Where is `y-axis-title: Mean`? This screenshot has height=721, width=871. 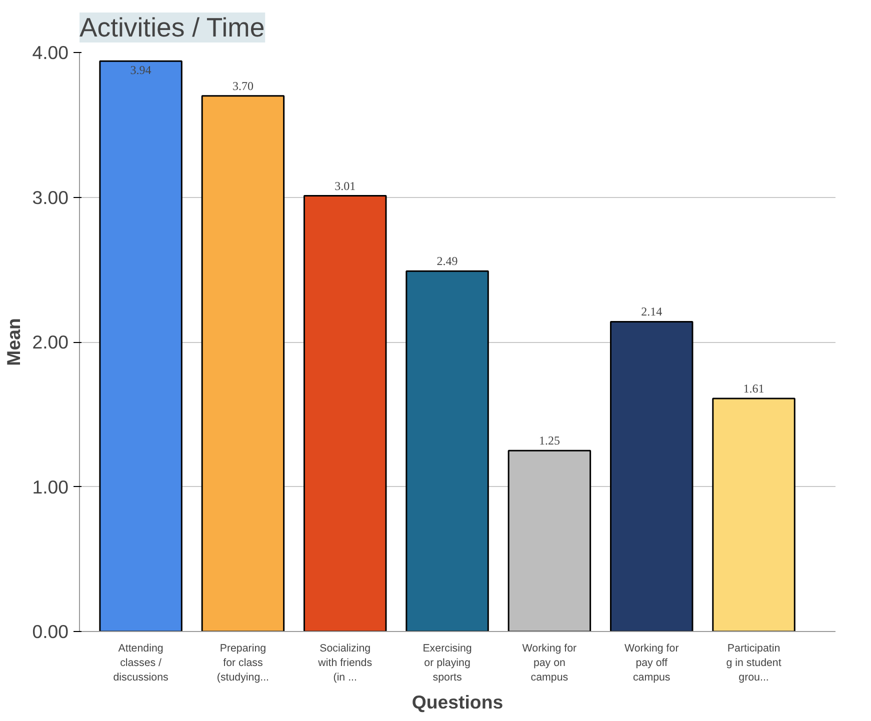
y-axis-title: Mean is located at coordinates (13, 342).